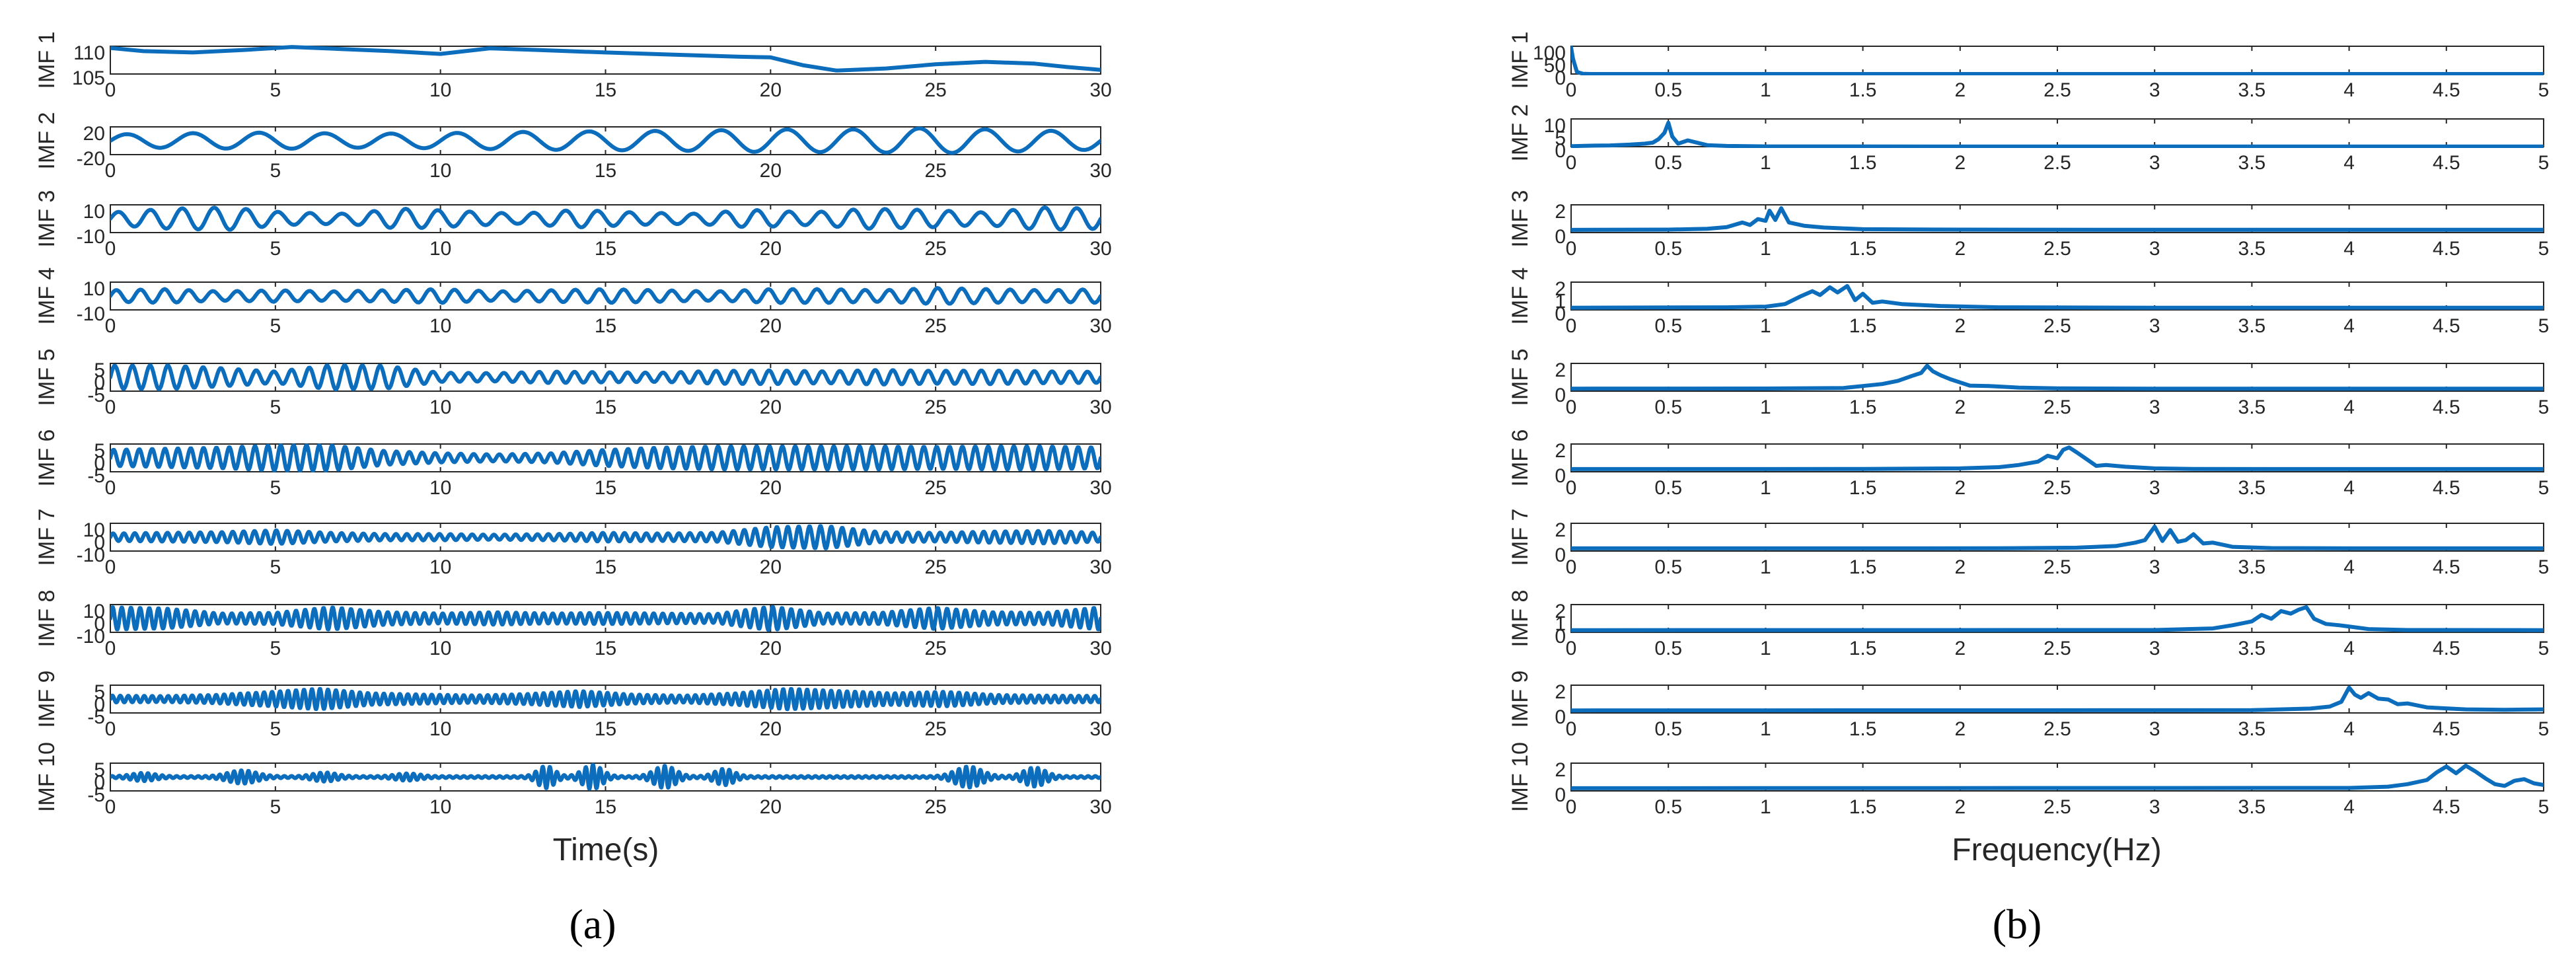 The image size is (2576, 966). Describe the element at coordinates (1520, 377) in the screenshot. I see `y-axis-label: IMF 5` at that location.